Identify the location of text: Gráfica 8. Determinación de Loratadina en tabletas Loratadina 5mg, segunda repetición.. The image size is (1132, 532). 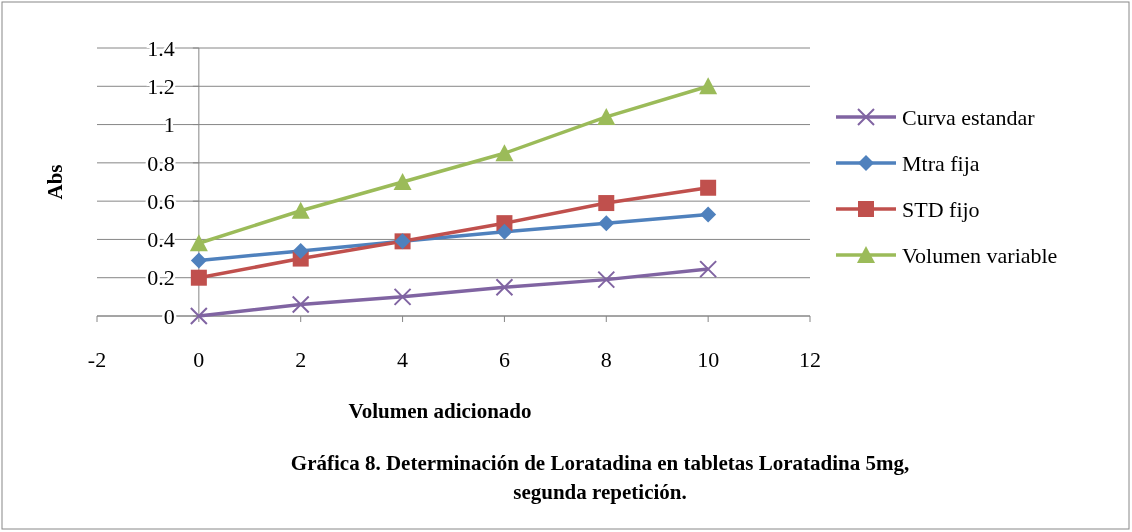
(600, 477).